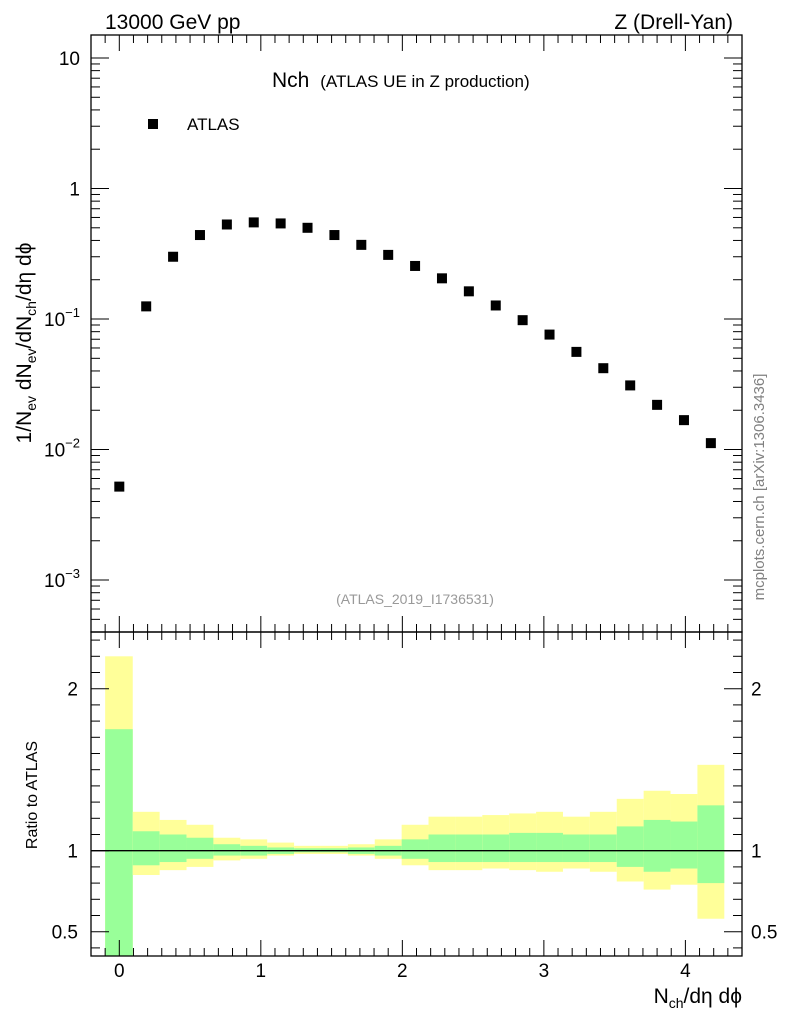  I want to click on legend-marker, so click(153, 124).